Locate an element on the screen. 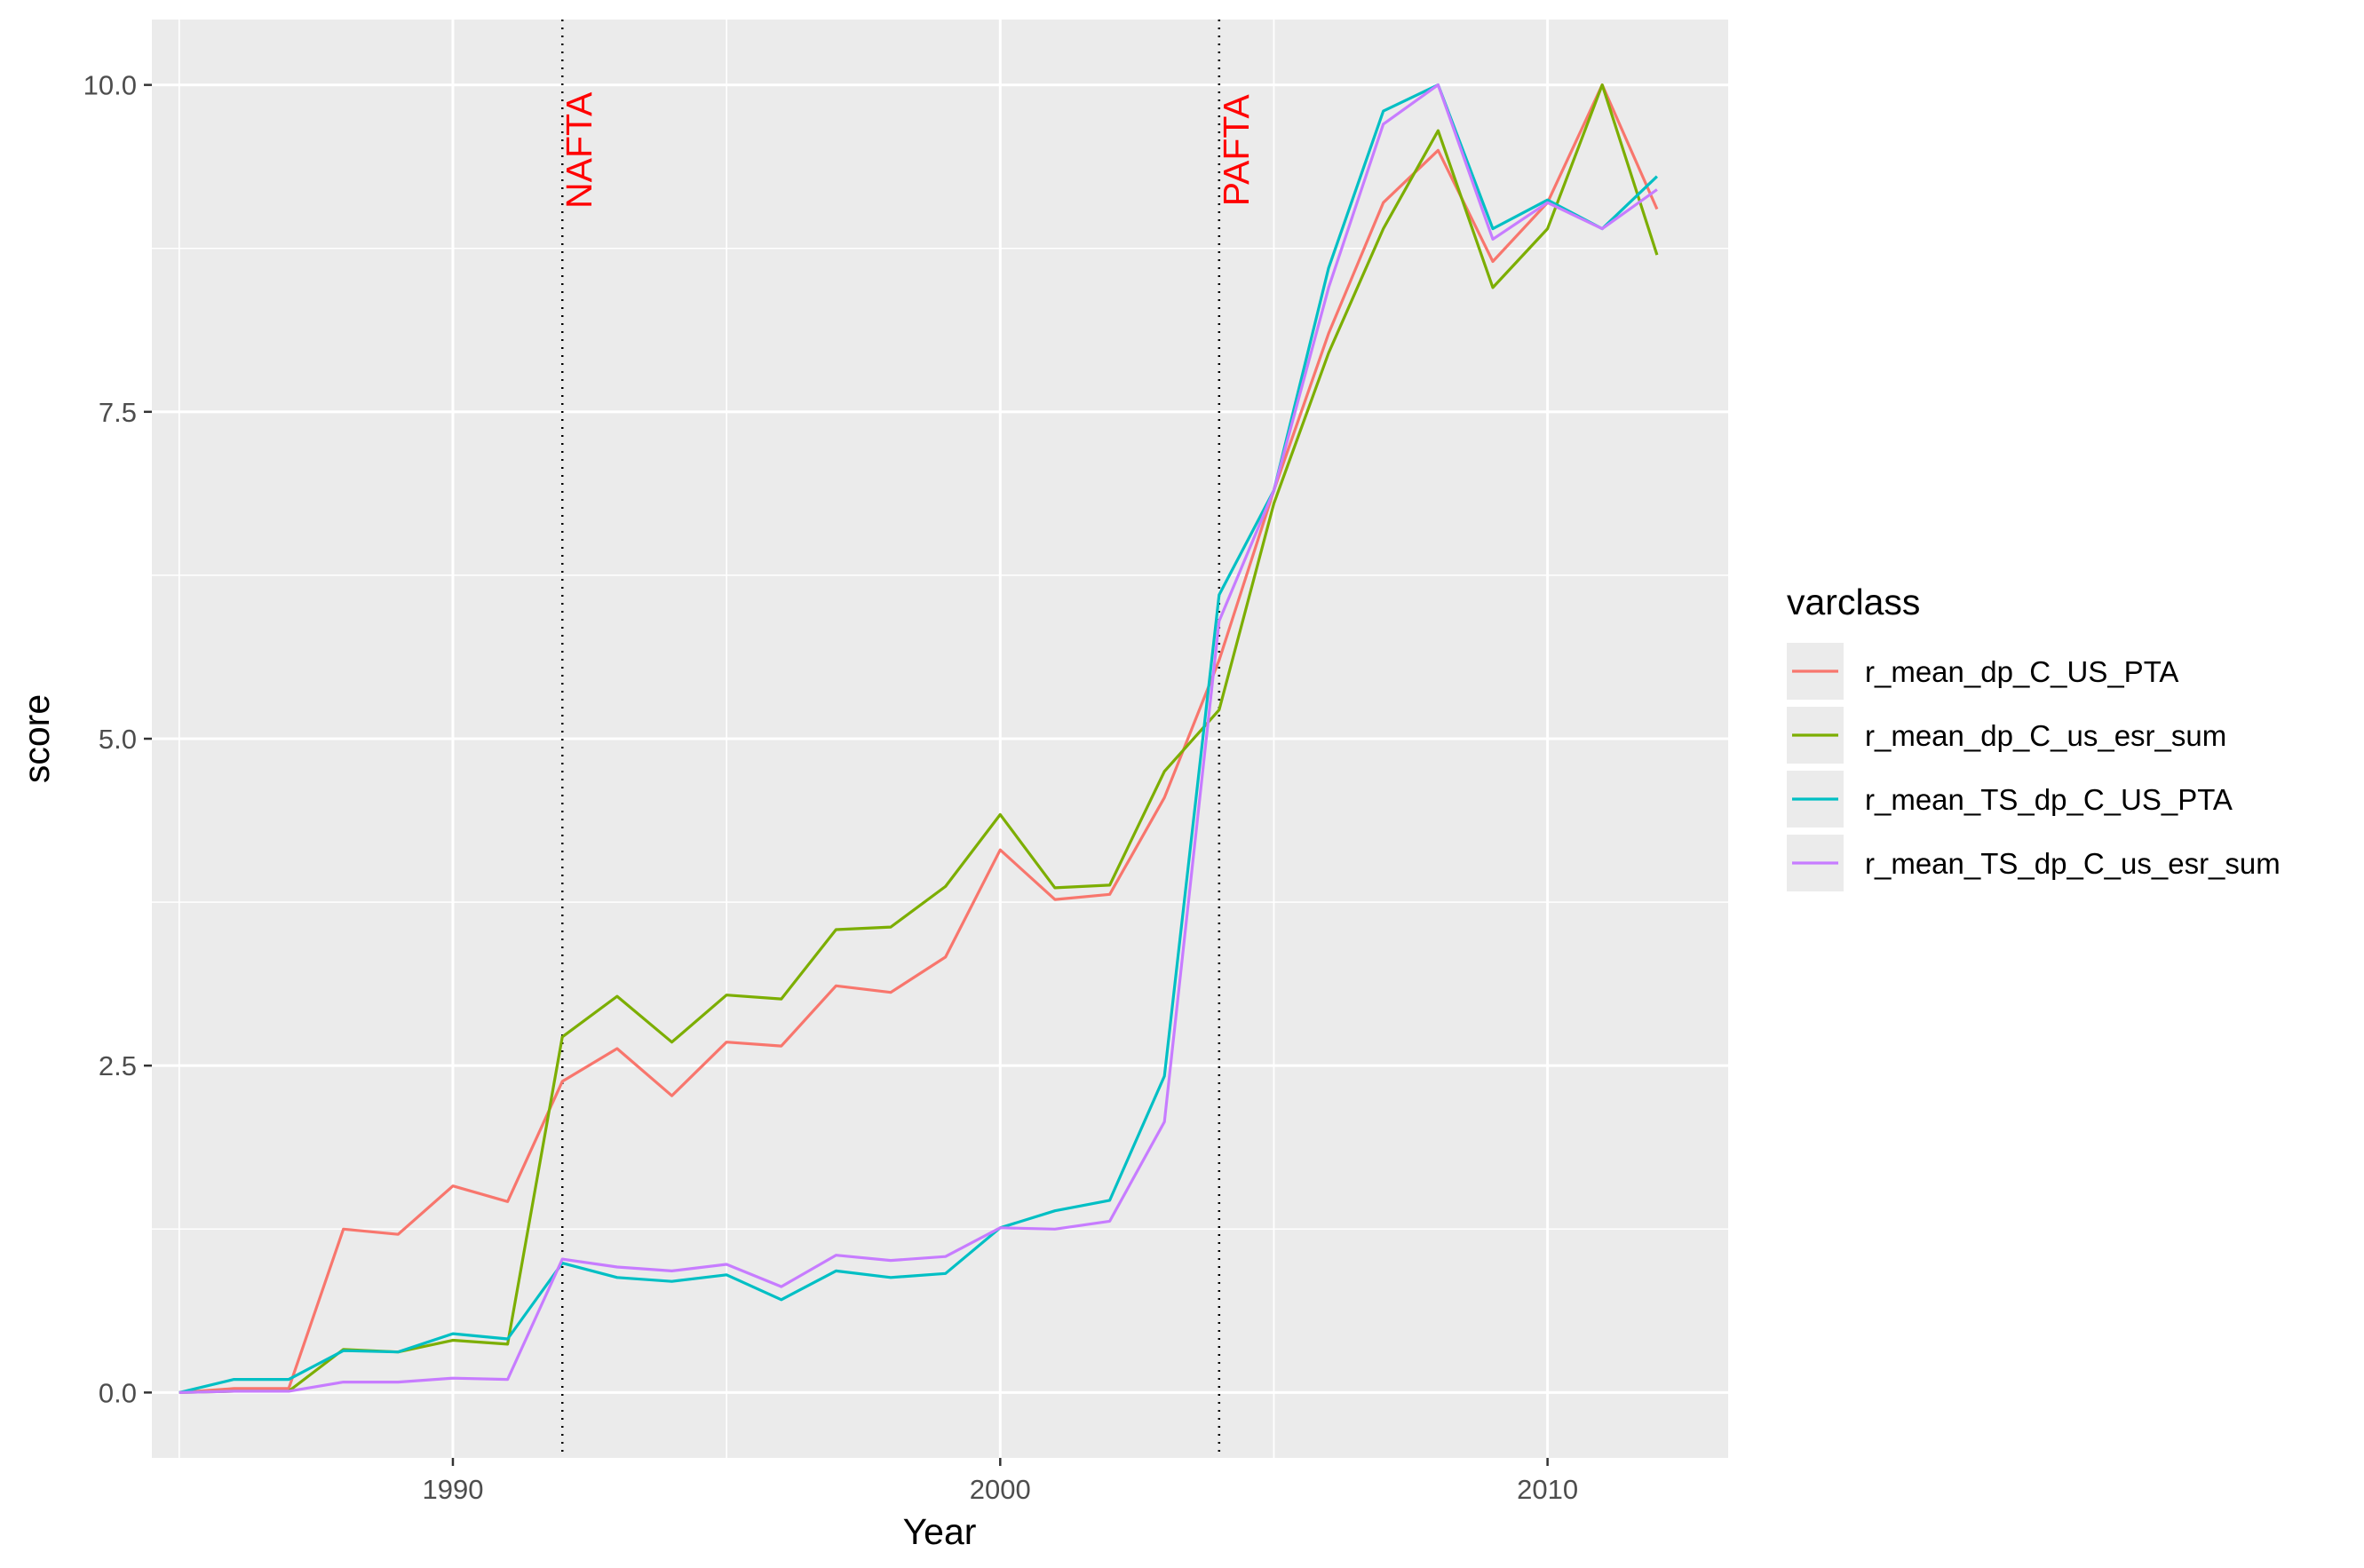 The width and height of the screenshot is (2364, 1568). legend-label: r_mean_dp_C_US_PTA is located at coordinates (2021, 671).